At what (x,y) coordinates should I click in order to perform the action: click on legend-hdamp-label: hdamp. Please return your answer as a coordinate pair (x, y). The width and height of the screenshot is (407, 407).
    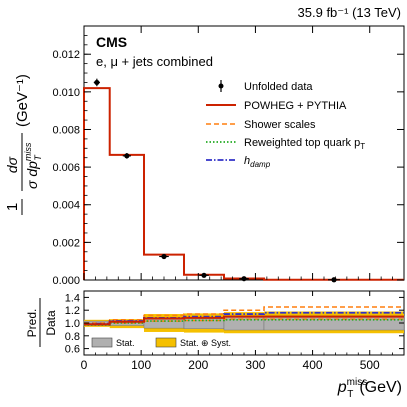
    Looking at the image, I should click on (257, 162).